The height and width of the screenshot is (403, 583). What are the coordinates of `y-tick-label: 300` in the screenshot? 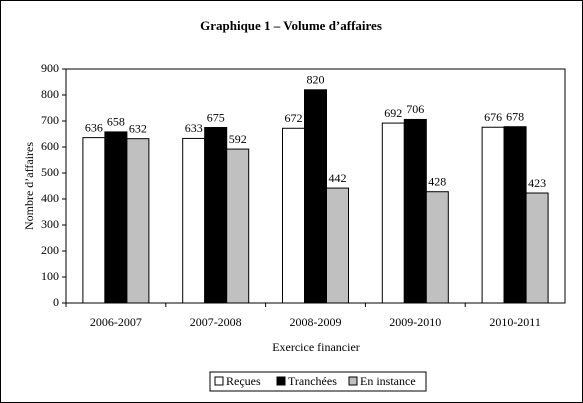 It's located at (50, 224).